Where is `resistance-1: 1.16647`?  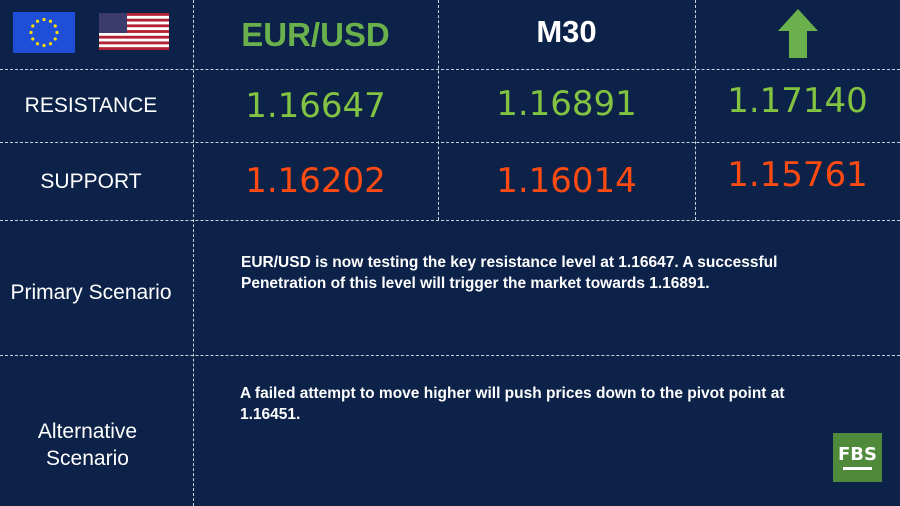 resistance-1: 1.16647 is located at coordinates (315, 105).